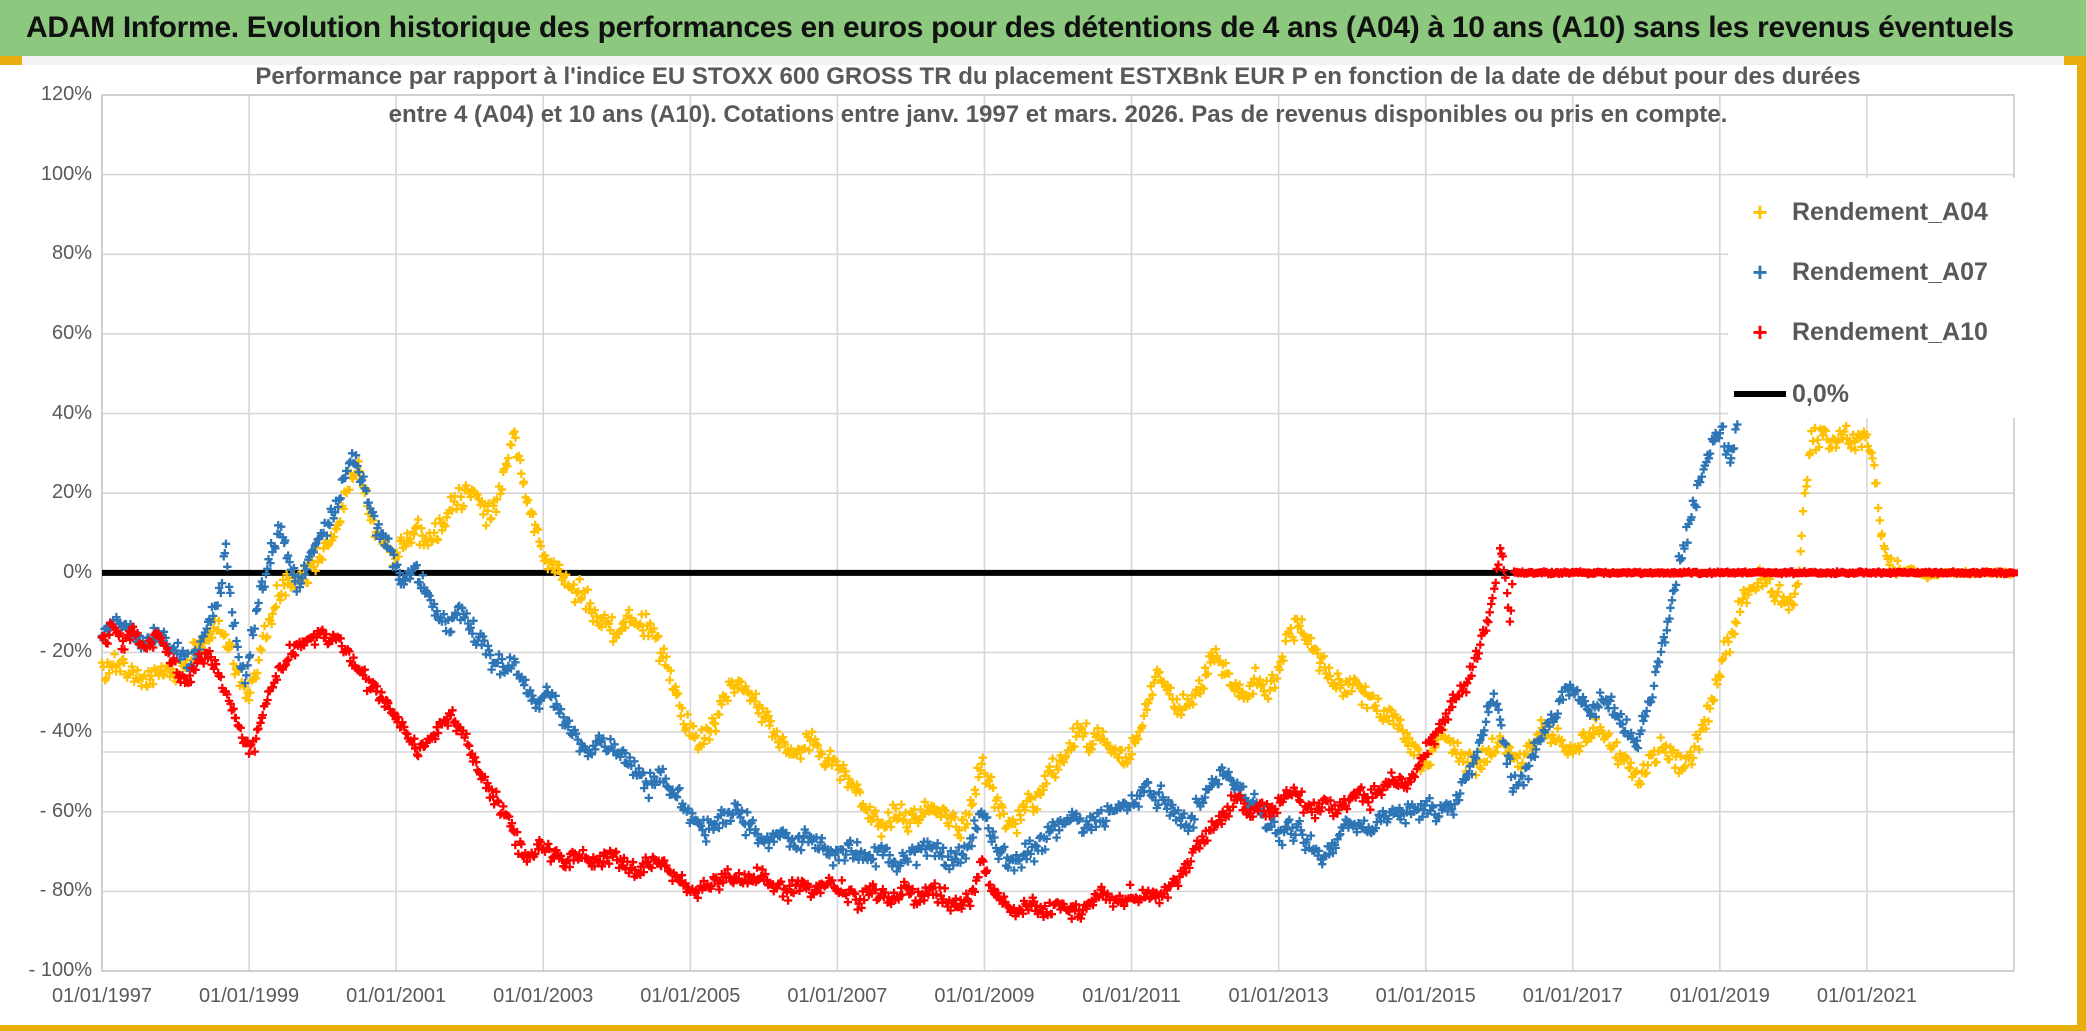 Image resolution: width=2086 pixels, height=1031 pixels. Describe the element at coordinates (1278, 996) in the screenshot. I see `x-axis-tick-label: 01/01/2013` at that location.